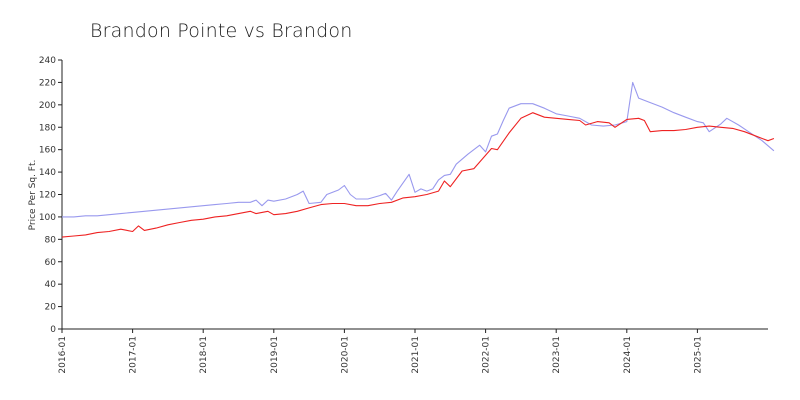 This screenshot has height=400, width=800. Describe the element at coordinates (51, 263) in the screenshot. I see `y-tick-label: 60` at that location.